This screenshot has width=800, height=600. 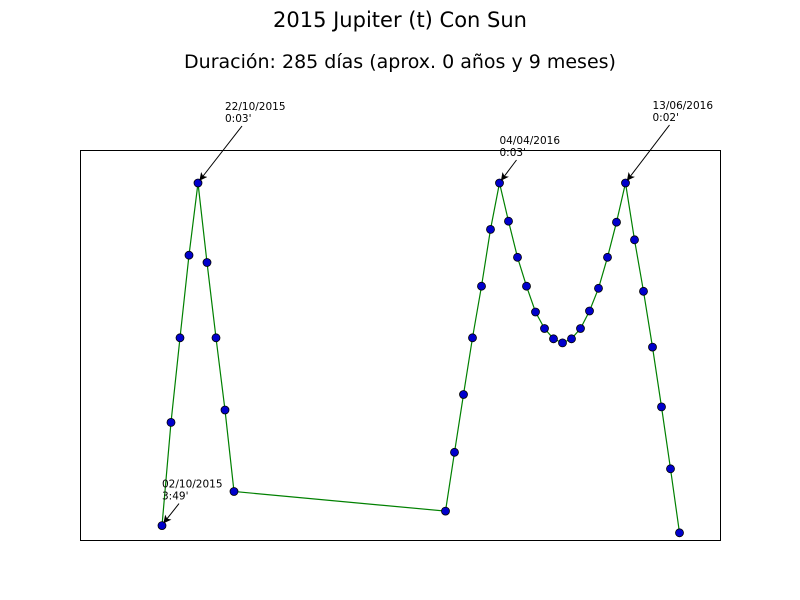 I want to click on annotation-value: 0:02', so click(x=666, y=118).